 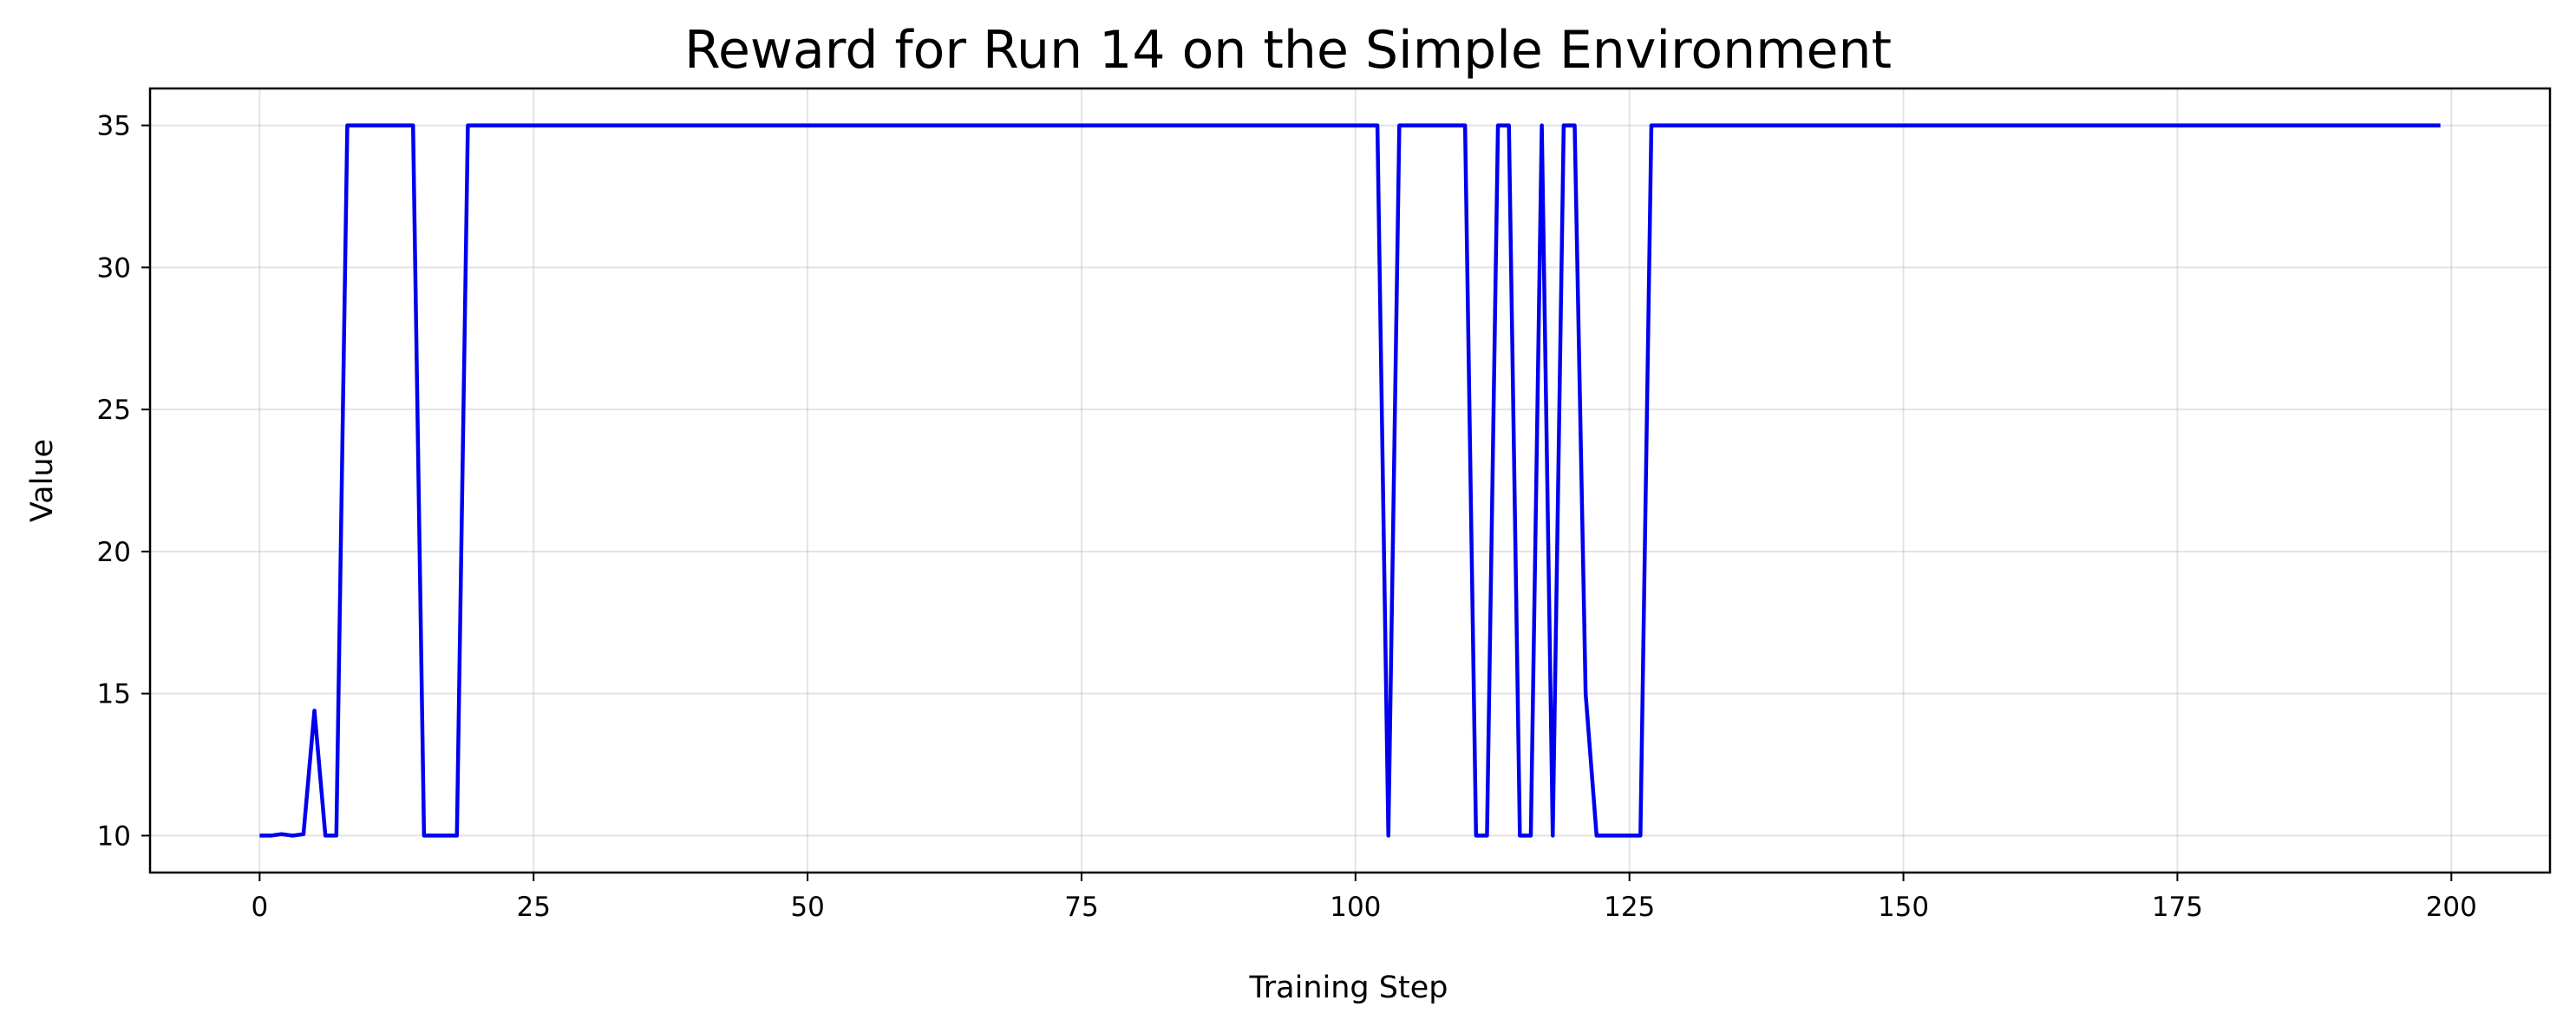 I want to click on x-tick-label: 175, so click(x=2177, y=907).